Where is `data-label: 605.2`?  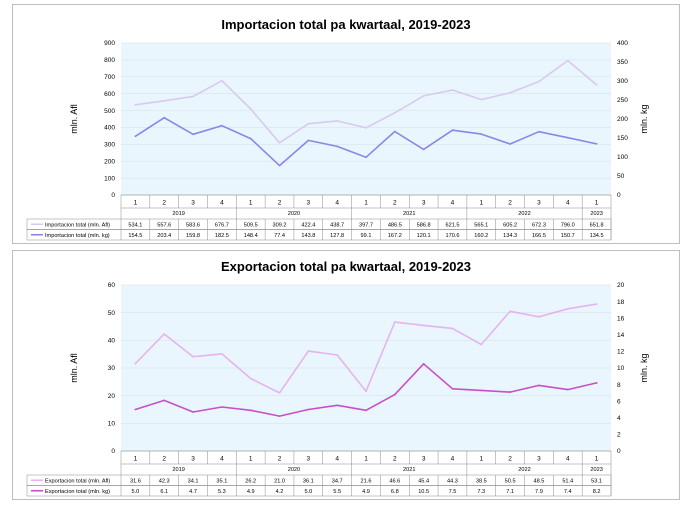
data-label: 605.2 is located at coordinates (510, 225).